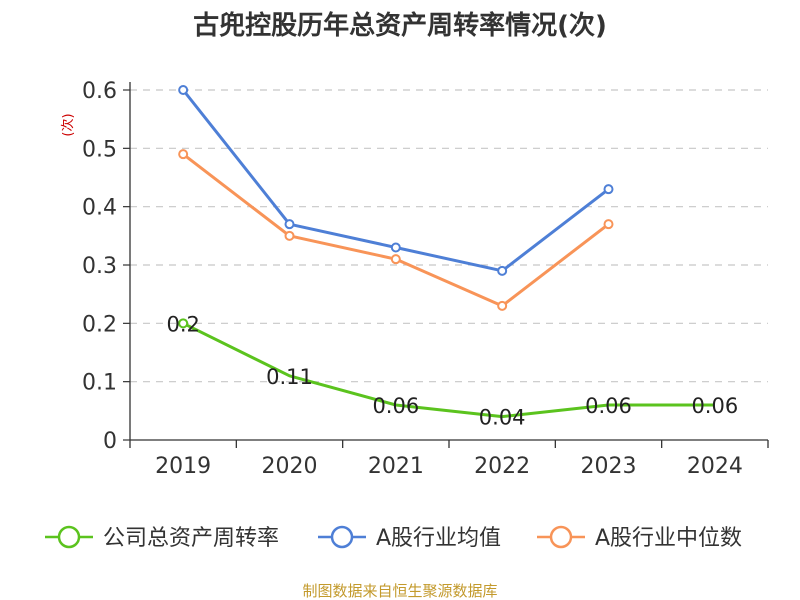 The image size is (800, 600). What do you see at coordinates (290, 466) in the screenshot?
I see `x-tick-label: 2020` at bounding box center [290, 466].